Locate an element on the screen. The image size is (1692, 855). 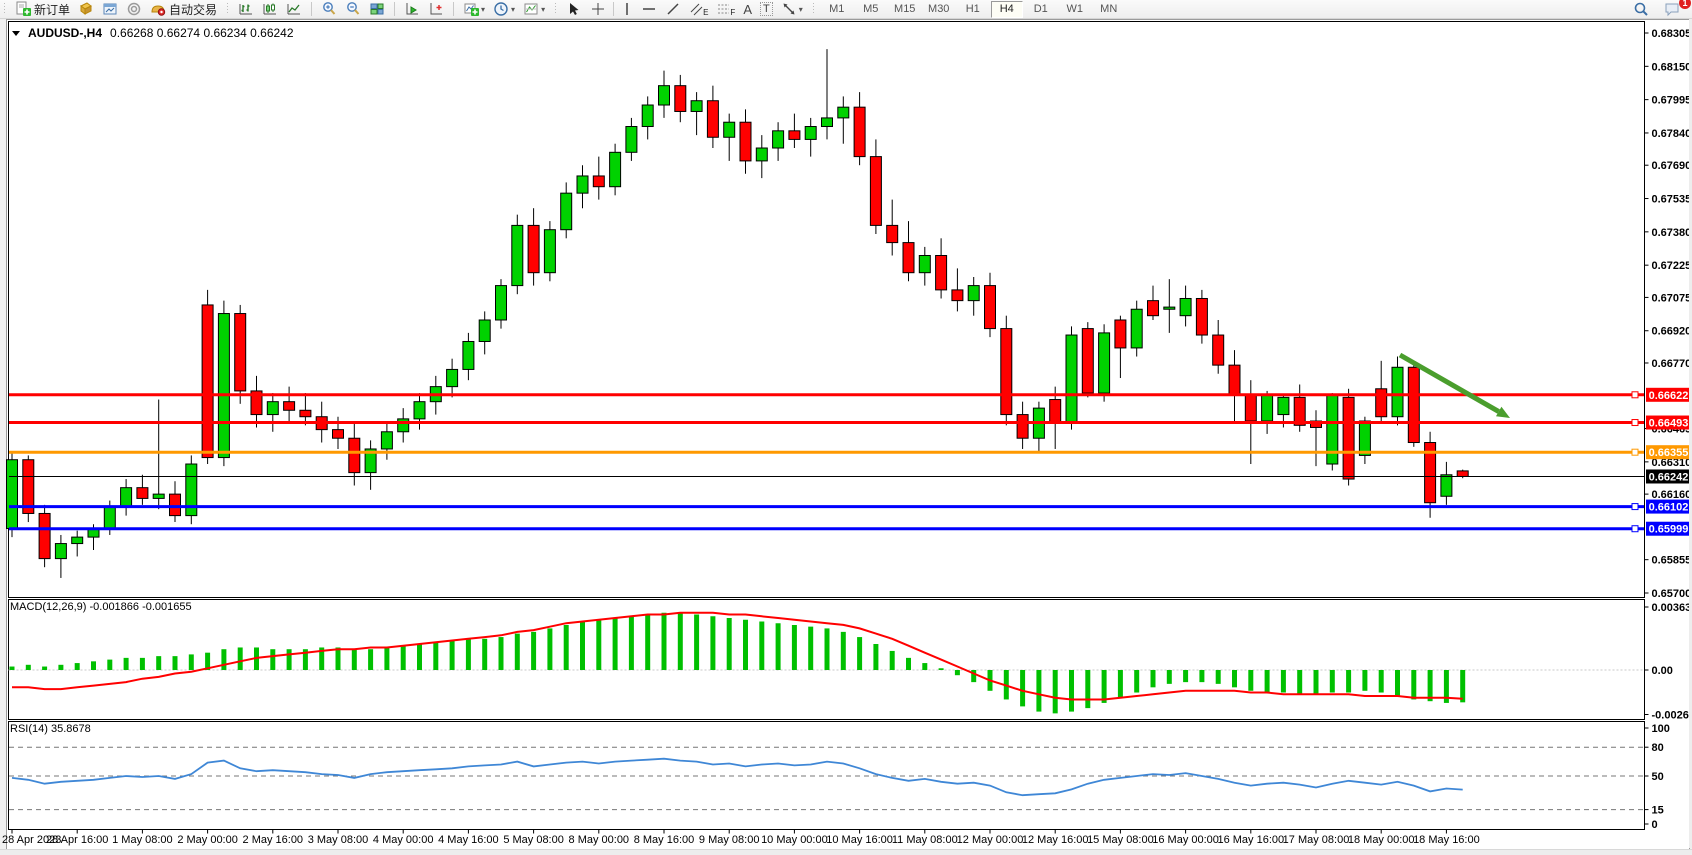
price-tick-label: 0.67225 is located at coordinates (1672, 266).